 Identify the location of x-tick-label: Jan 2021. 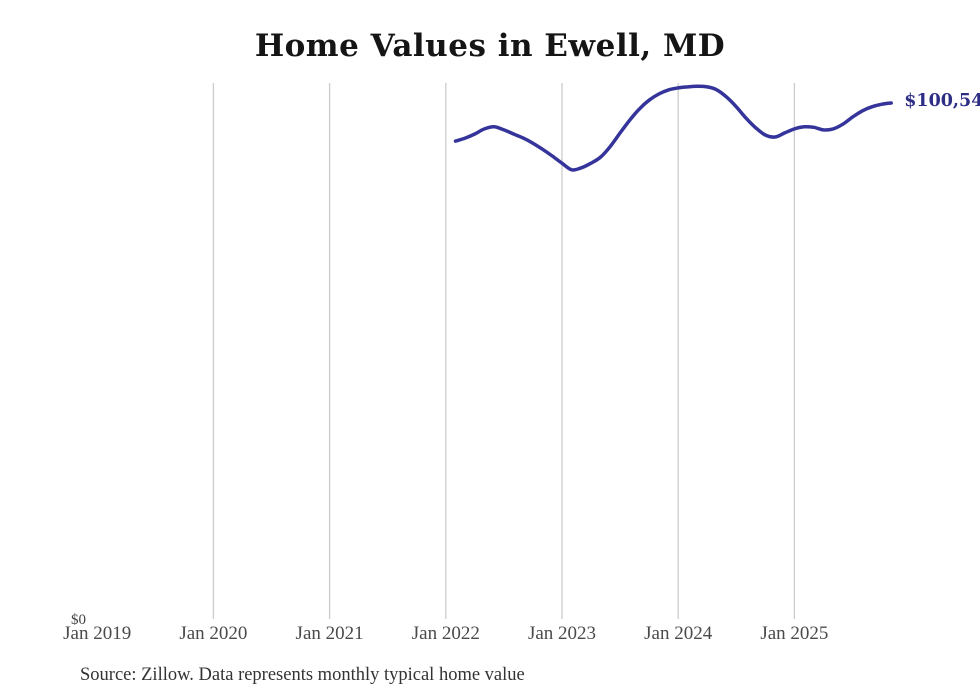
(329, 633).